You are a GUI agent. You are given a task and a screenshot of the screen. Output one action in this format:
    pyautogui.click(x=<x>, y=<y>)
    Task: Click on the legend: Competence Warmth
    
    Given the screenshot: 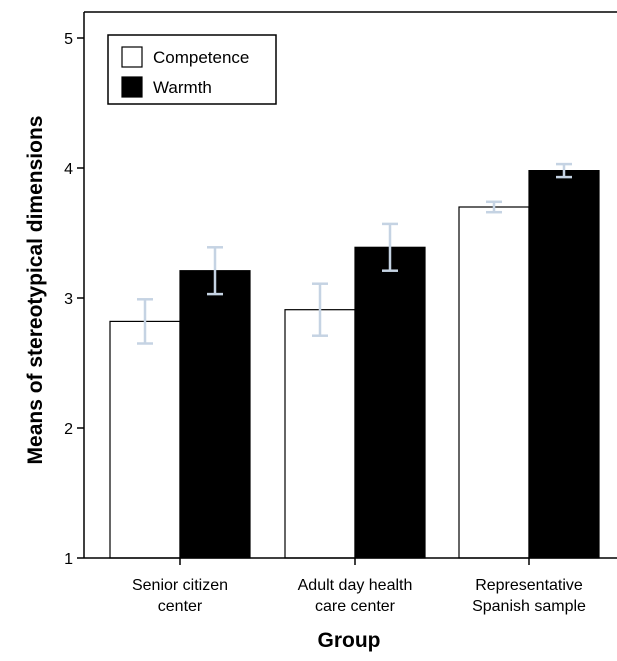 What is the action you would take?
    pyautogui.click(x=192, y=69)
    